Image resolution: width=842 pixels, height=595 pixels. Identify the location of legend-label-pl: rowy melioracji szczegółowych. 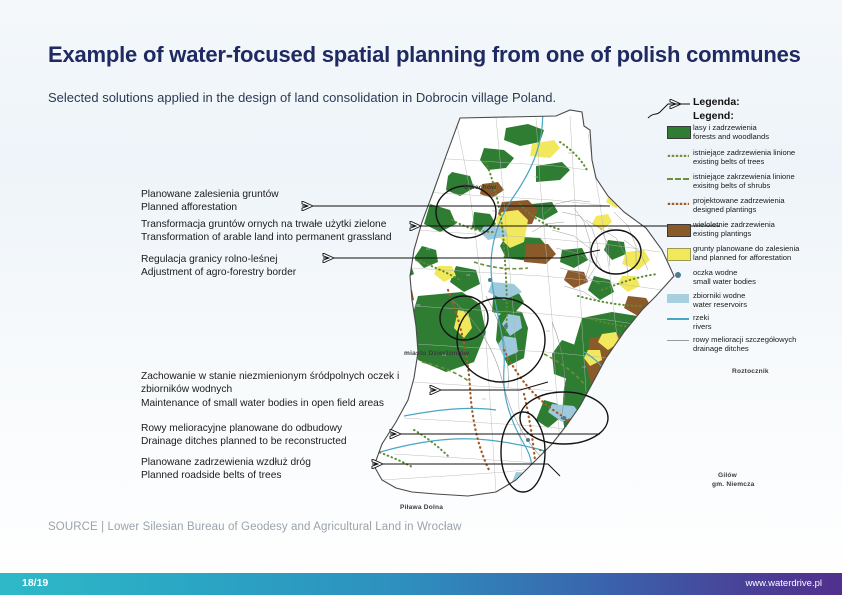
(745, 339).